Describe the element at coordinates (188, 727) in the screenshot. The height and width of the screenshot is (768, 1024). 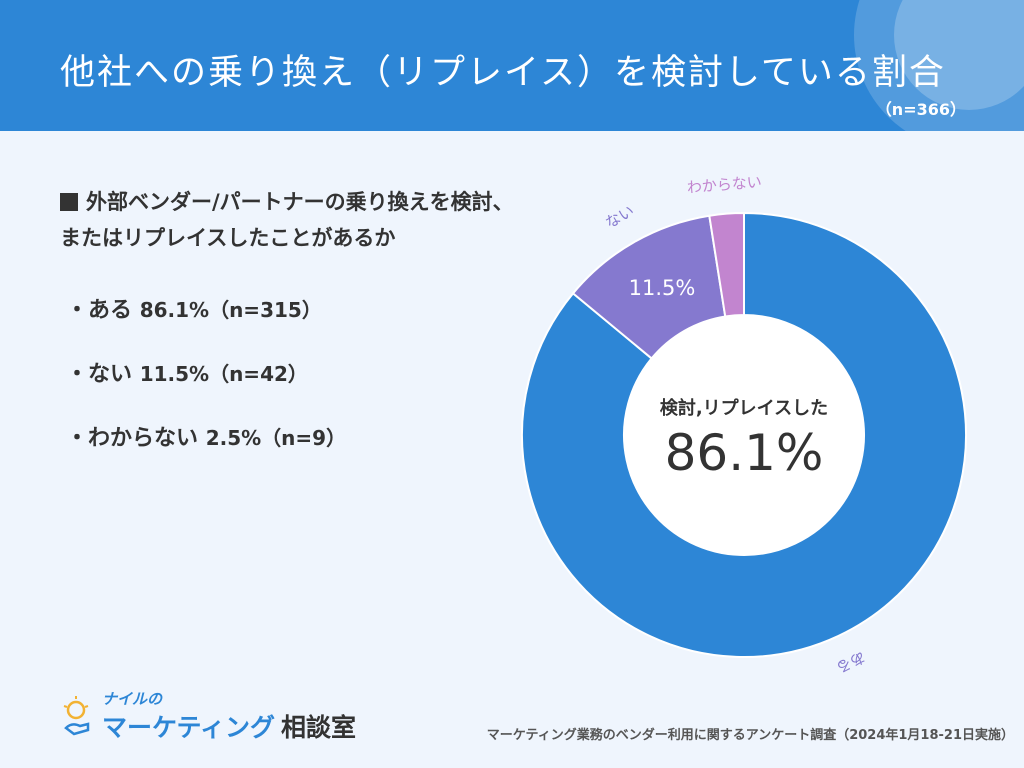
I see `logo-main: マーケティング` at that location.